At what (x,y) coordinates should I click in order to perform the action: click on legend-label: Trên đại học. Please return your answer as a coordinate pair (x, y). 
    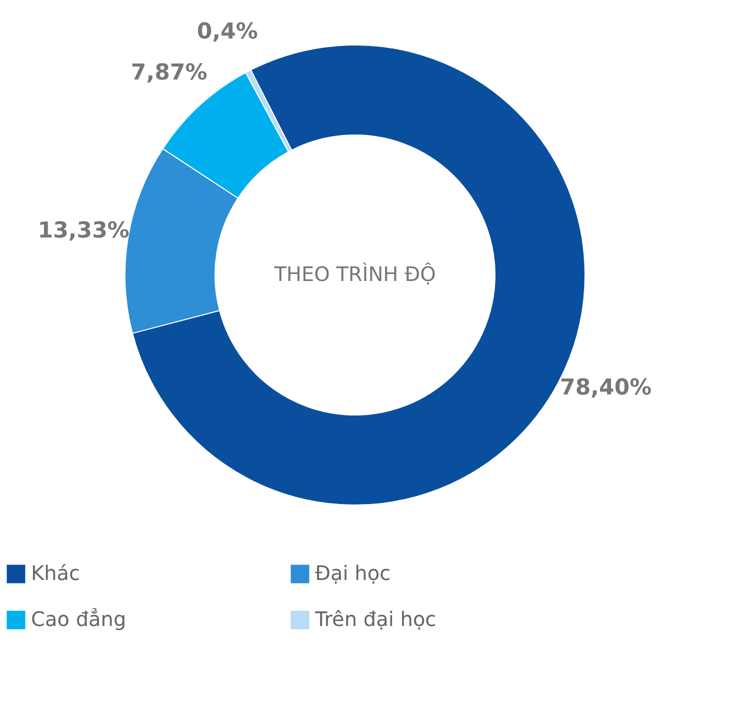
    Looking at the image, I should click on (375, 619).